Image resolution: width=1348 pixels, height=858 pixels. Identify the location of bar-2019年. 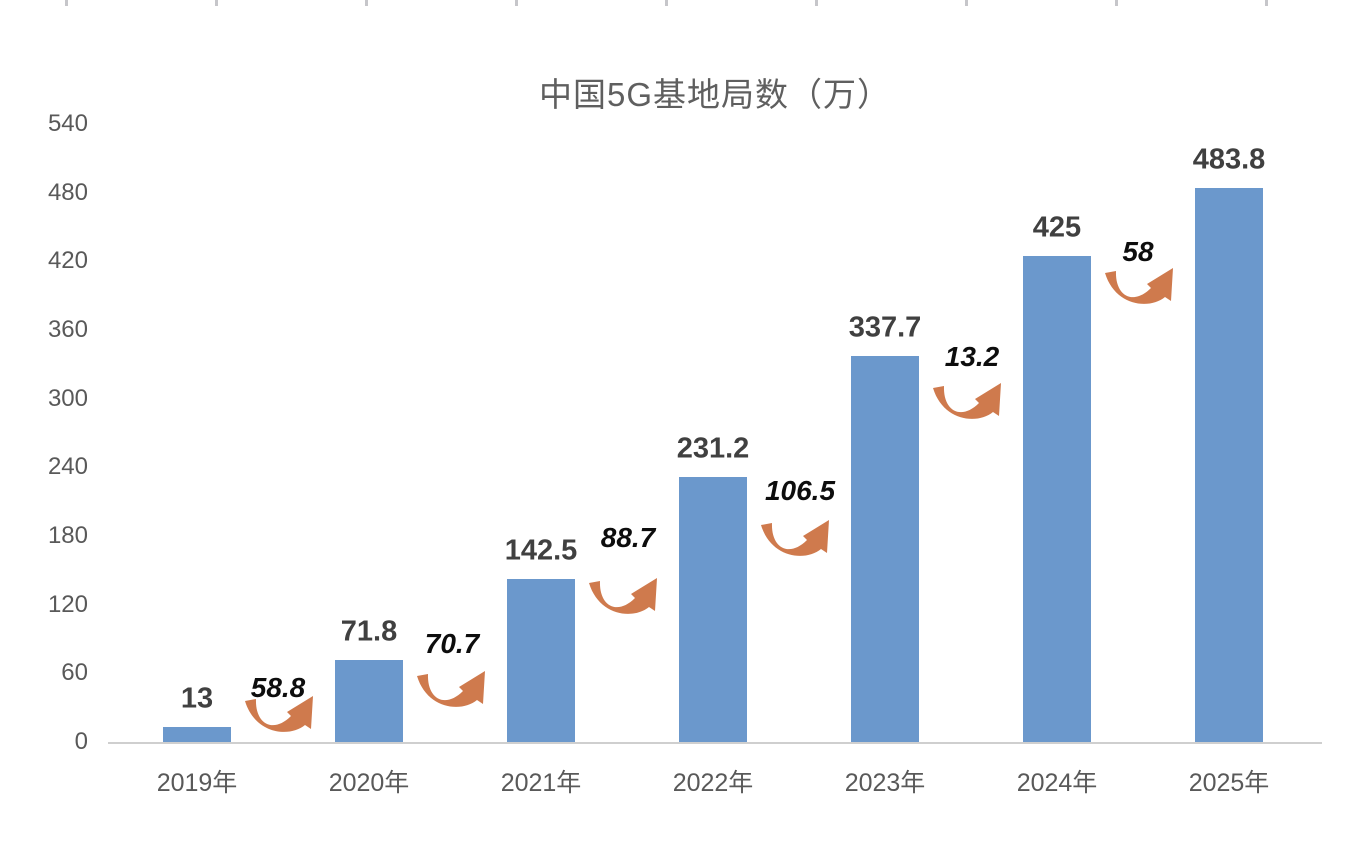
(197, 734).